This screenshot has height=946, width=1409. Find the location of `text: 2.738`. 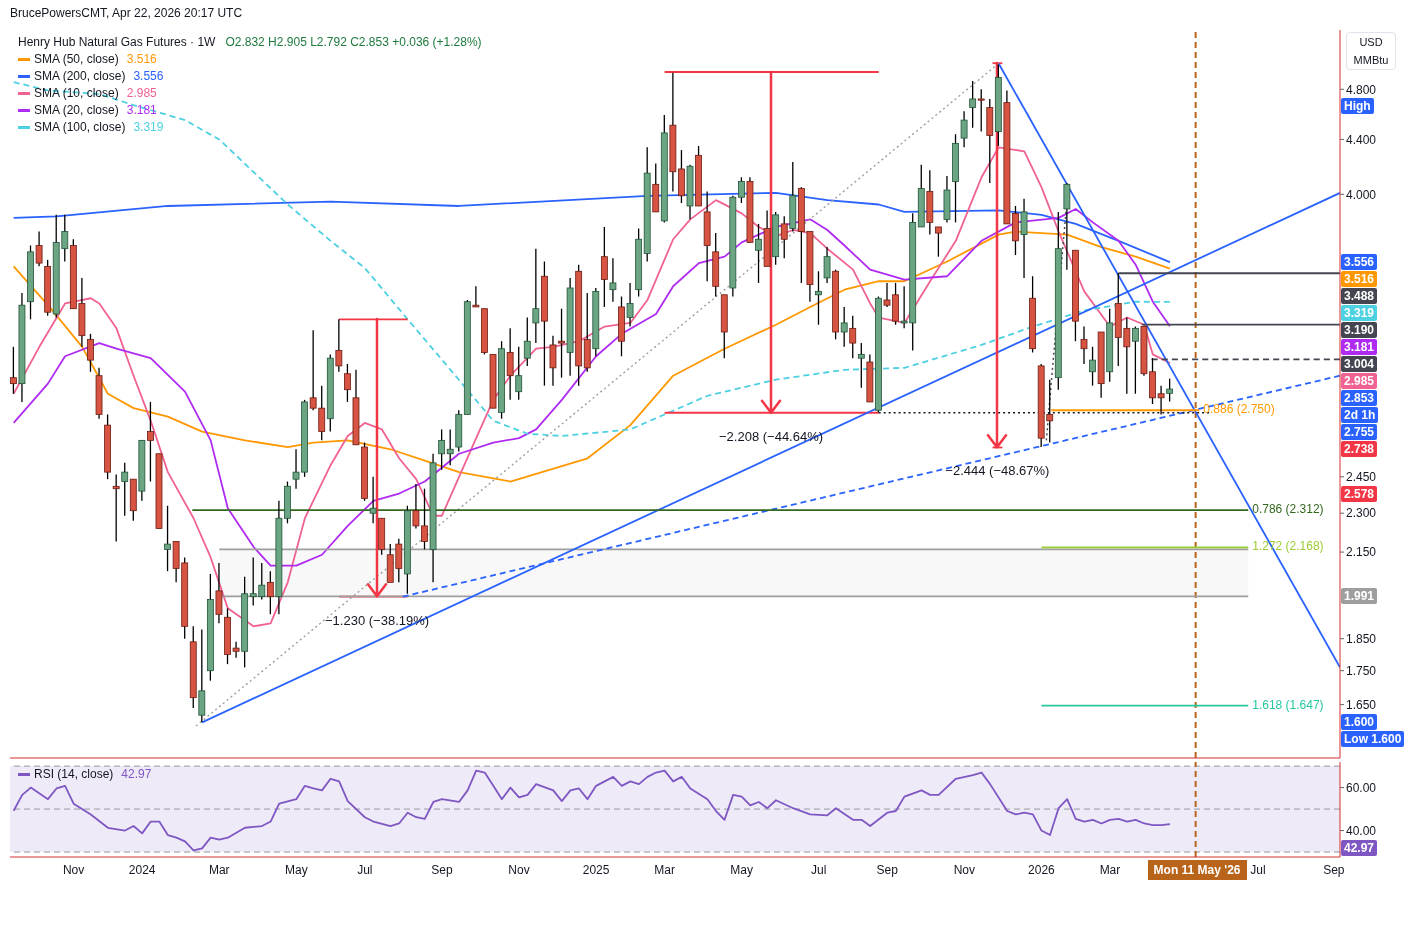

text: 2.738 is located at coordinates (1359, 449).